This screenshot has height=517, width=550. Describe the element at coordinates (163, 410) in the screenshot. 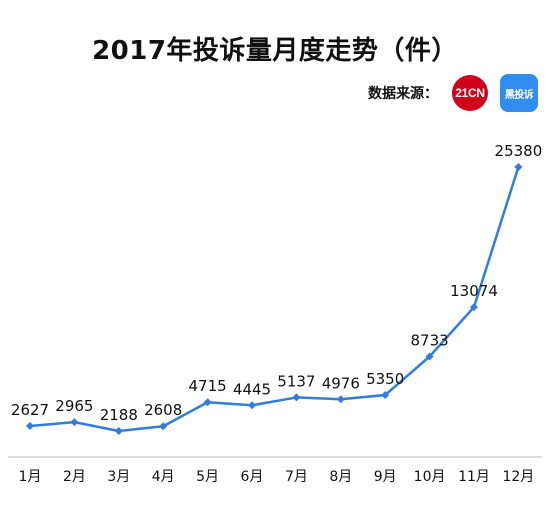

I see `data-label: 2608` at that location.